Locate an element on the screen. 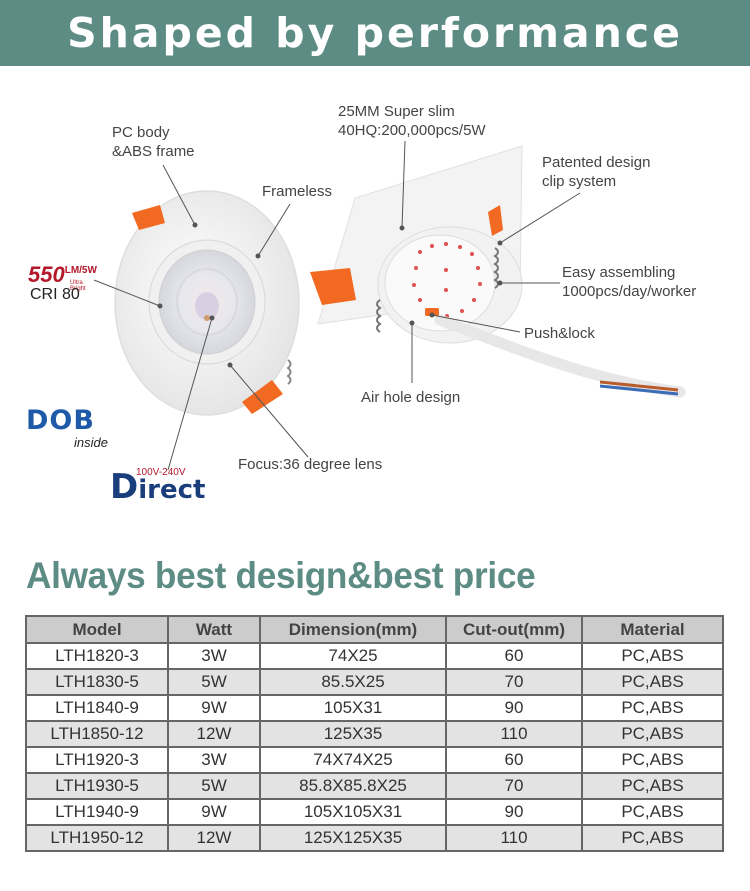 Image resolution: width=750 pixels, height=891 pixels. callout-air-hole: Air hole design is located at coordinates (411, 397).